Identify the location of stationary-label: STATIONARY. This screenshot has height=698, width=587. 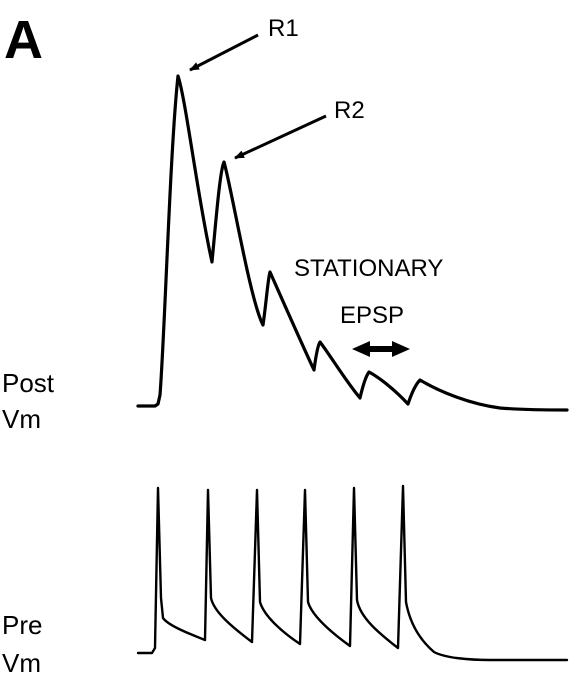
(368, 268).